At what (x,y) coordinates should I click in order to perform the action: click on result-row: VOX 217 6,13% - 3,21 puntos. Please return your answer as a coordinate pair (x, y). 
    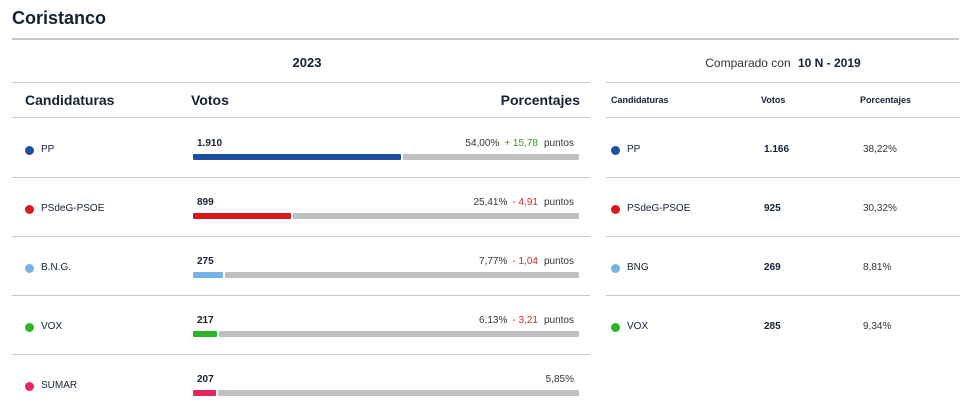
    Looking at the image, I should click on (301, 326).